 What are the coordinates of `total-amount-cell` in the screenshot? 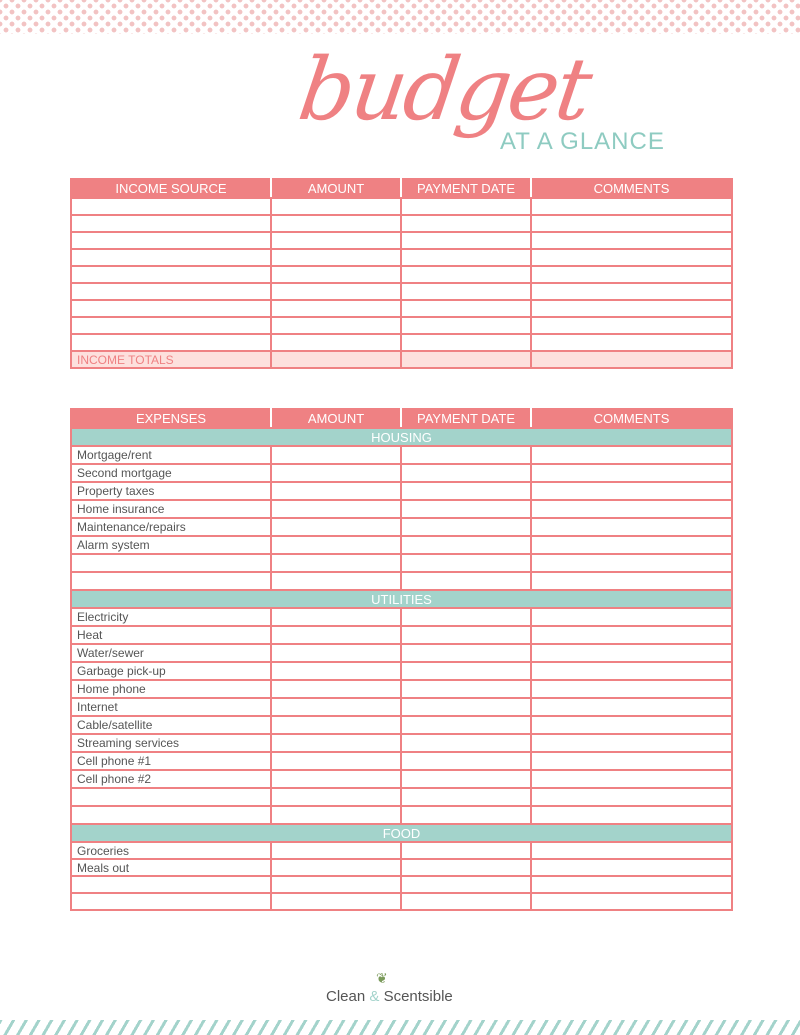 It's located at (336, 359).